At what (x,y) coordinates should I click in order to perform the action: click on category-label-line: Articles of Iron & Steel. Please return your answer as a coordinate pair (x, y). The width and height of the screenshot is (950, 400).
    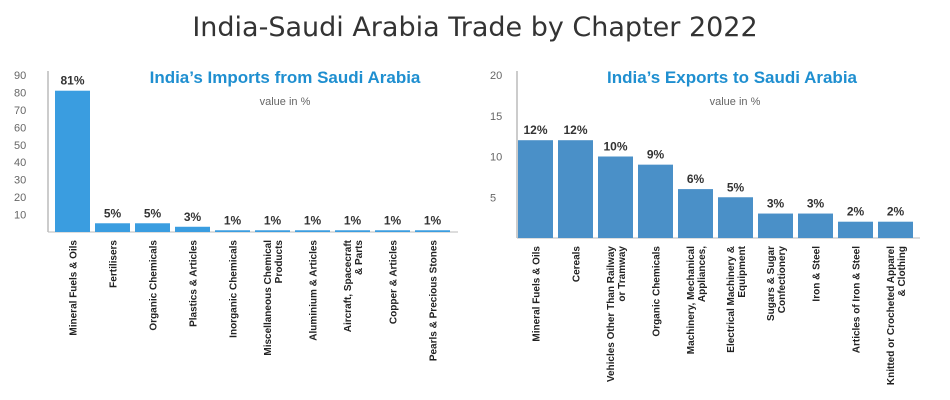
    Looking at the image, I should click on (857, 299).